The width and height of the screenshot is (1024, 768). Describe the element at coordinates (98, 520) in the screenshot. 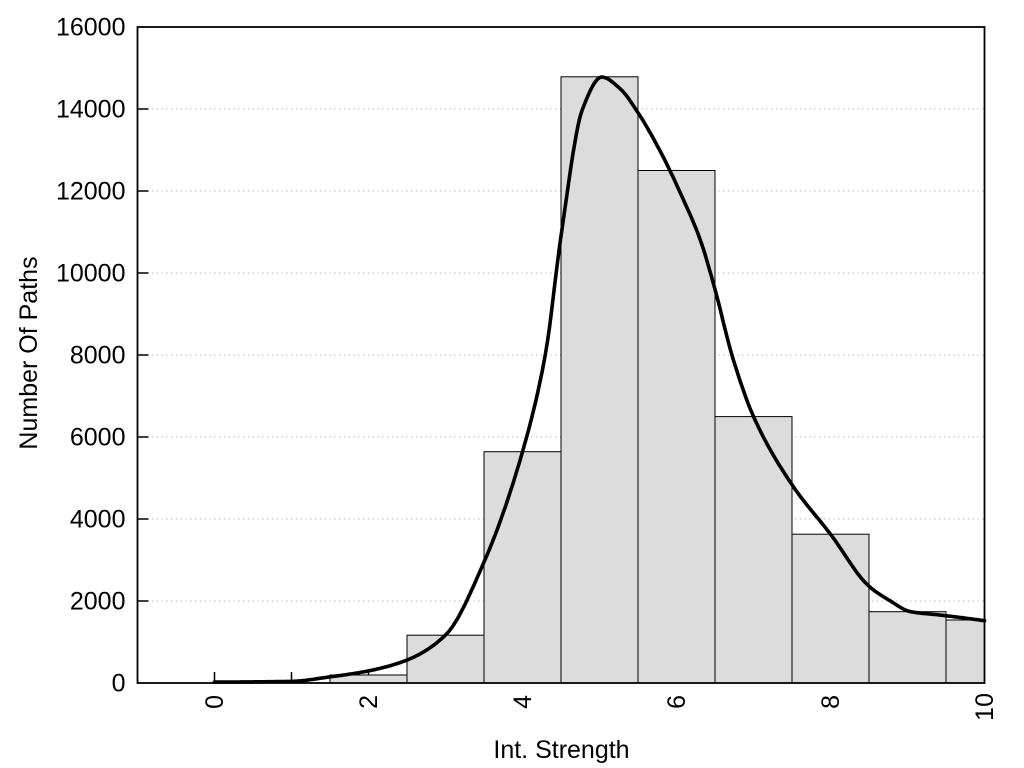

I see `svg-text: 4000` at that location.